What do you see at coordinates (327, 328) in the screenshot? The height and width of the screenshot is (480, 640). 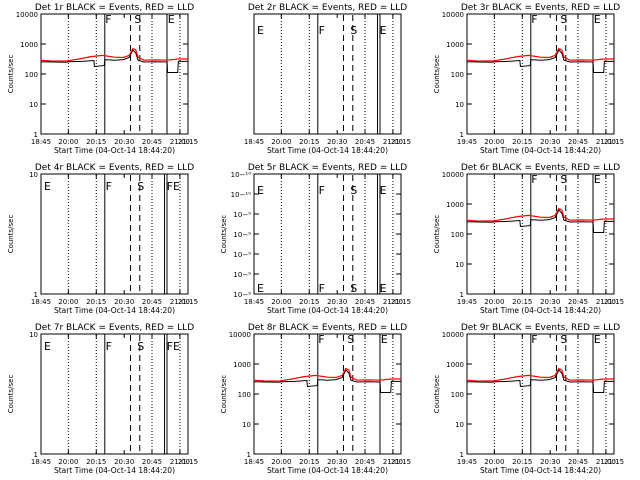 I see `plot-title: Det 8r BLACK = Events, RED = LLD` at bounding box center [327, 328].